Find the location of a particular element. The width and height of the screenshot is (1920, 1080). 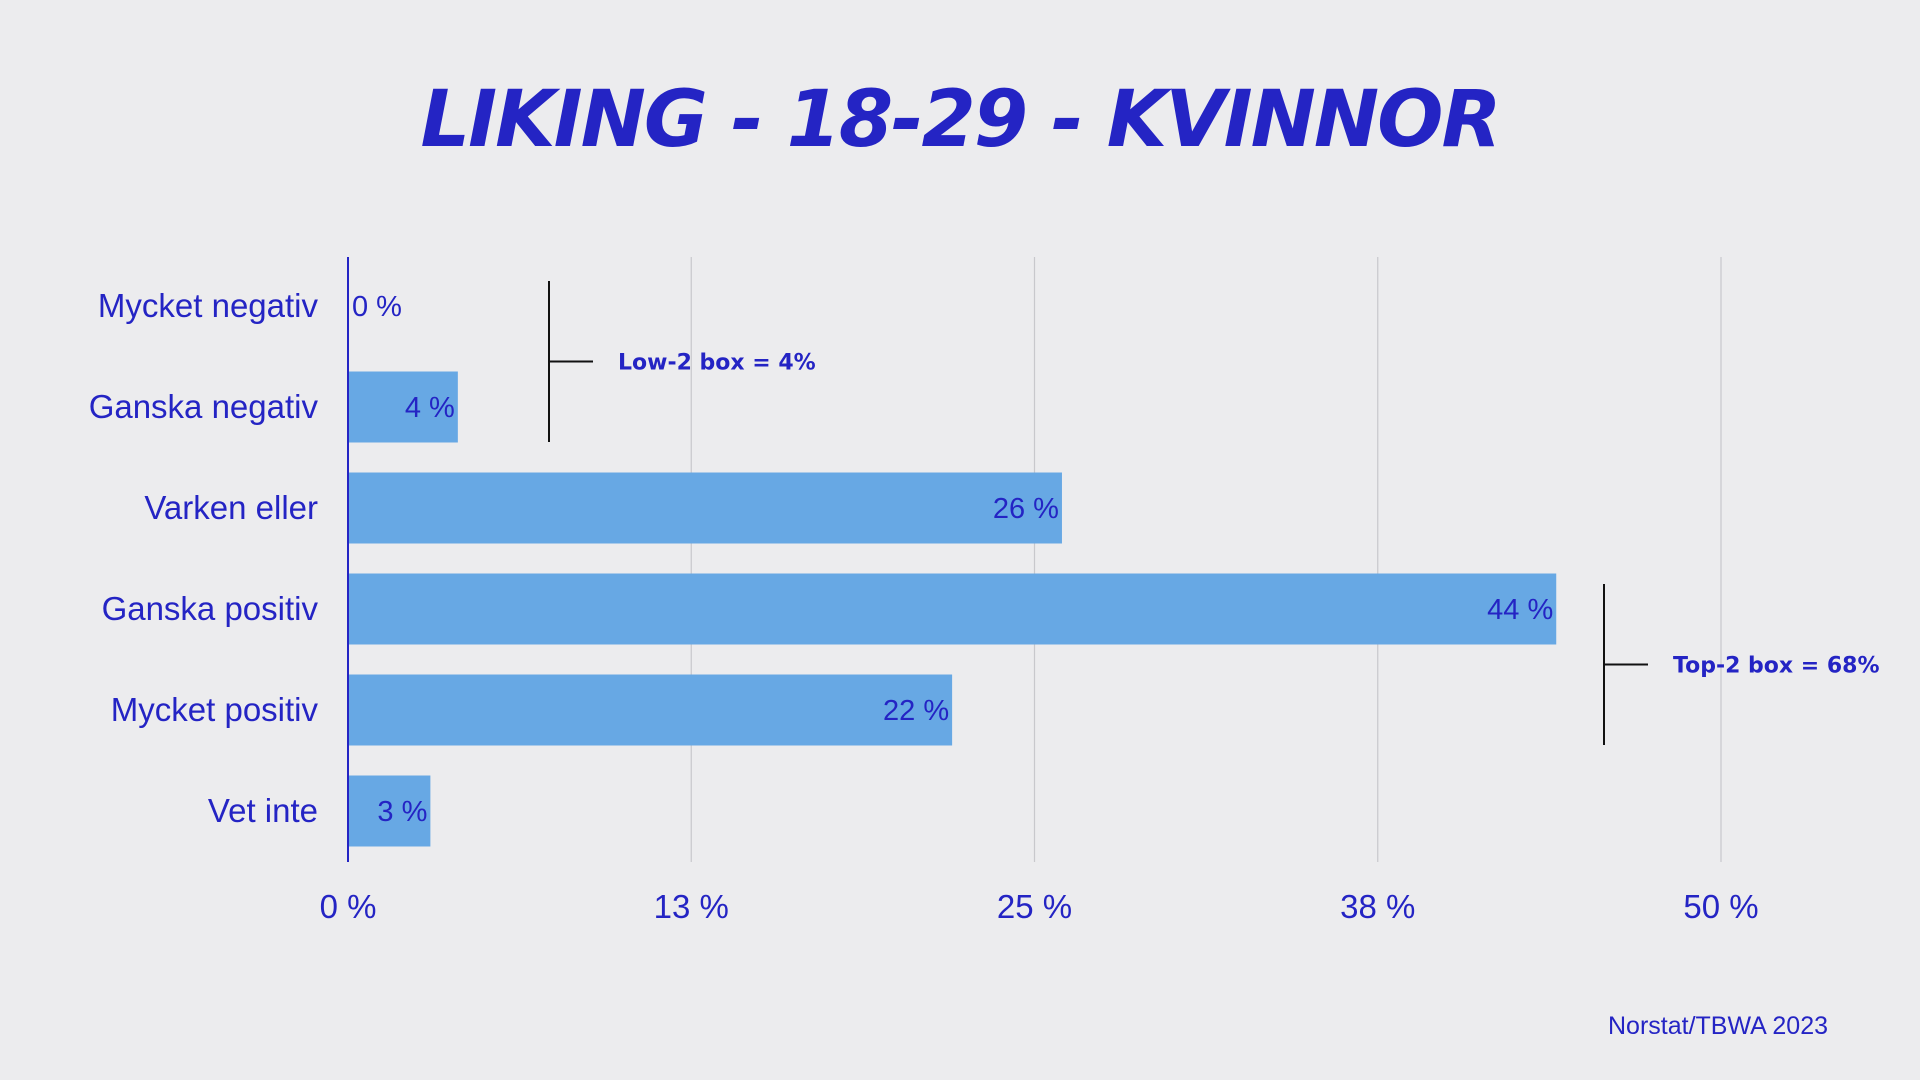

category-label: Mycket negativ is located at coordinates (208, 305).